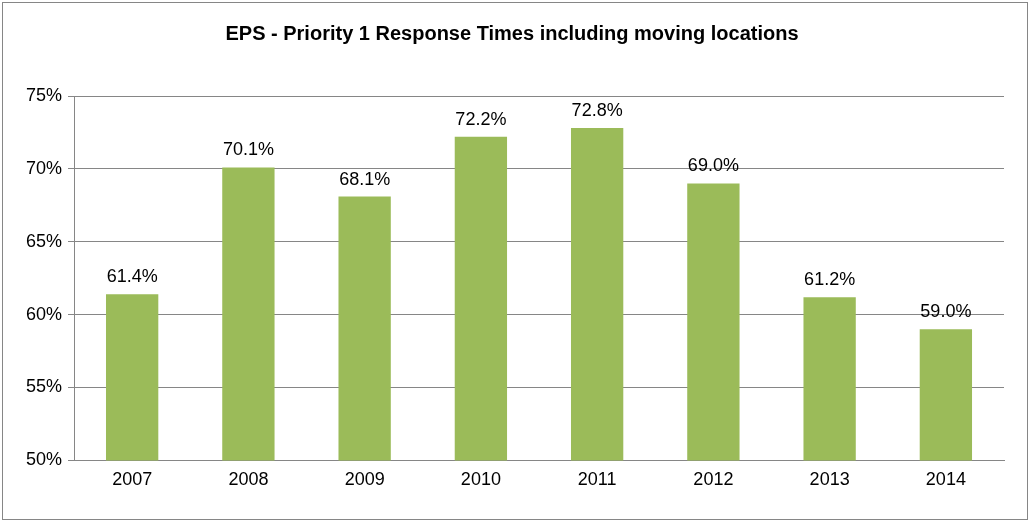 This screenshot has height=524, width=1034. Describe the element at coordinates (132, 479) in the screenshot. I see `x-tick-label: 2007` at that location.